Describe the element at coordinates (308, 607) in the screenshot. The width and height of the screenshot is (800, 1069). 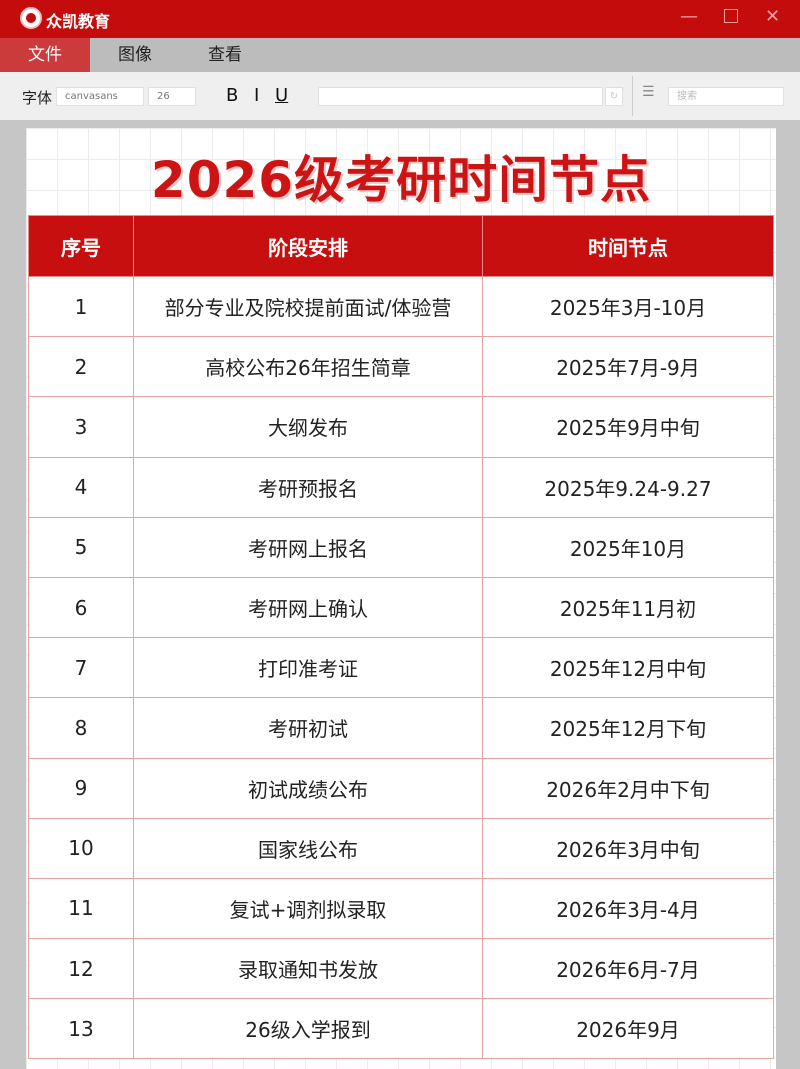
I see `cell-stage: 考研网上确认` at that location.